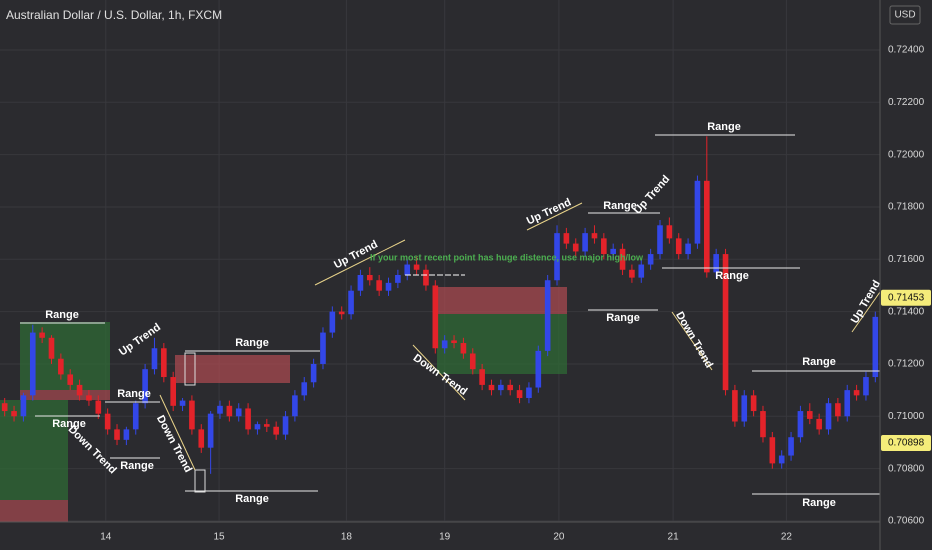 The height and width of the screenshot is (550, 932). I want to click on x-tick-label: 14, so click(106, 537).